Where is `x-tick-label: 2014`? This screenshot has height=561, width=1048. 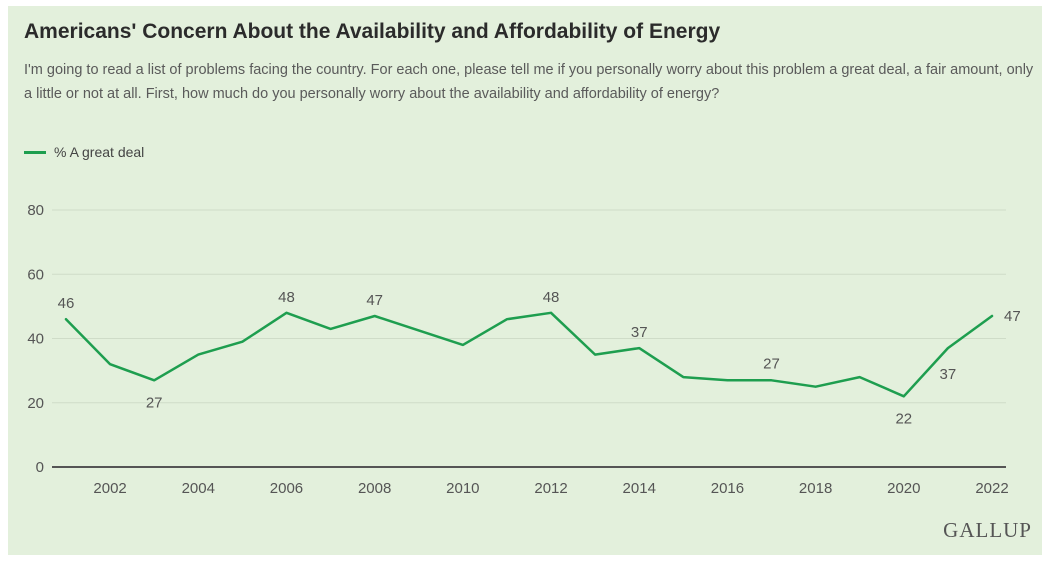 x-tick-label: 2014 is located at coordinates (639, 488).